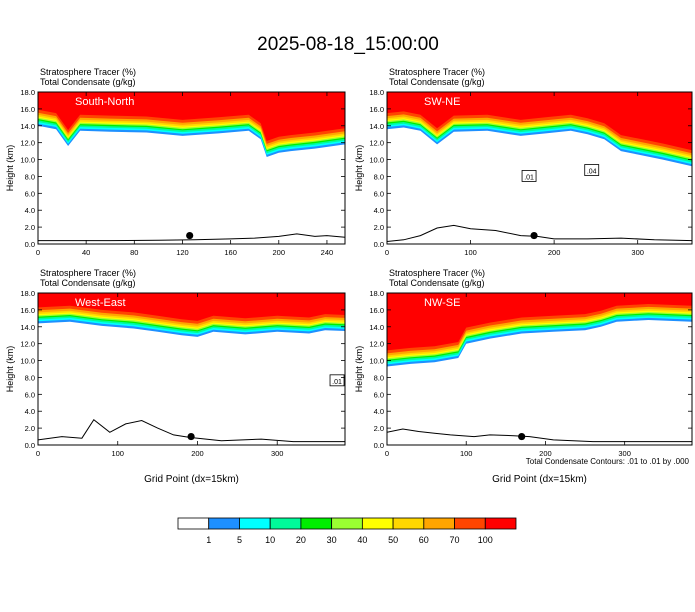 The image size is (695, 612). I want to click on plot-area: SW-NE .01 .04, so click(539, 168).